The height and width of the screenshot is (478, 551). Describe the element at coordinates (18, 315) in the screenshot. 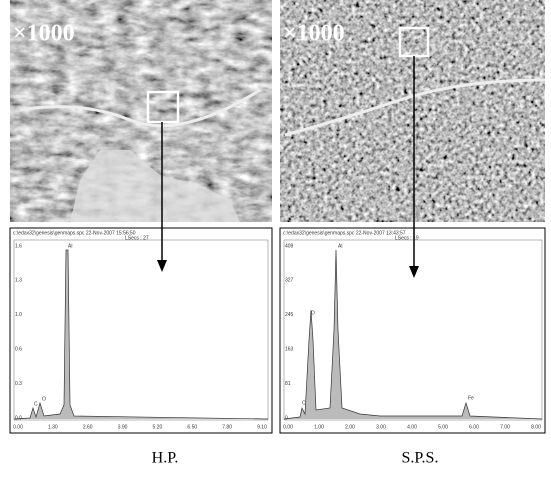

I see `y-tick-label: 1.0` at that location.